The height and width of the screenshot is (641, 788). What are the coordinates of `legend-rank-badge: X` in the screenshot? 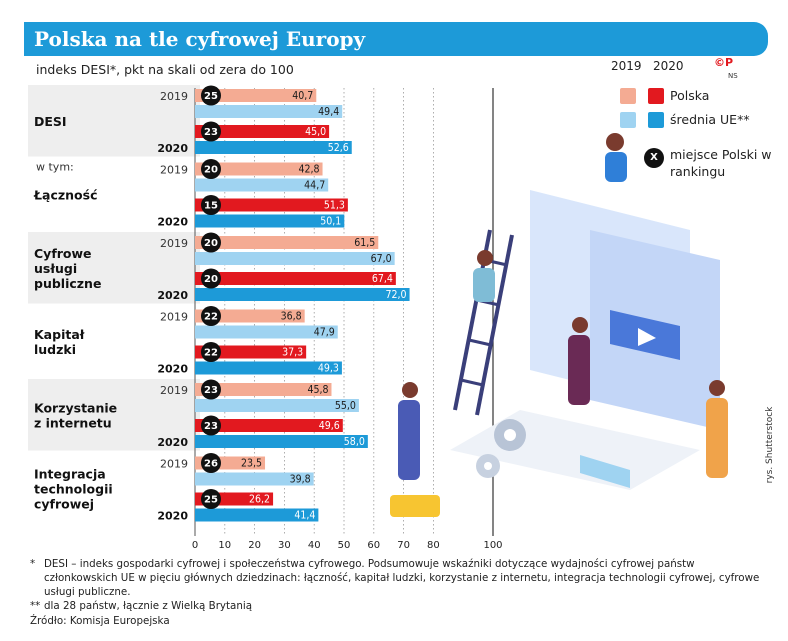 It's located at (654, 158).